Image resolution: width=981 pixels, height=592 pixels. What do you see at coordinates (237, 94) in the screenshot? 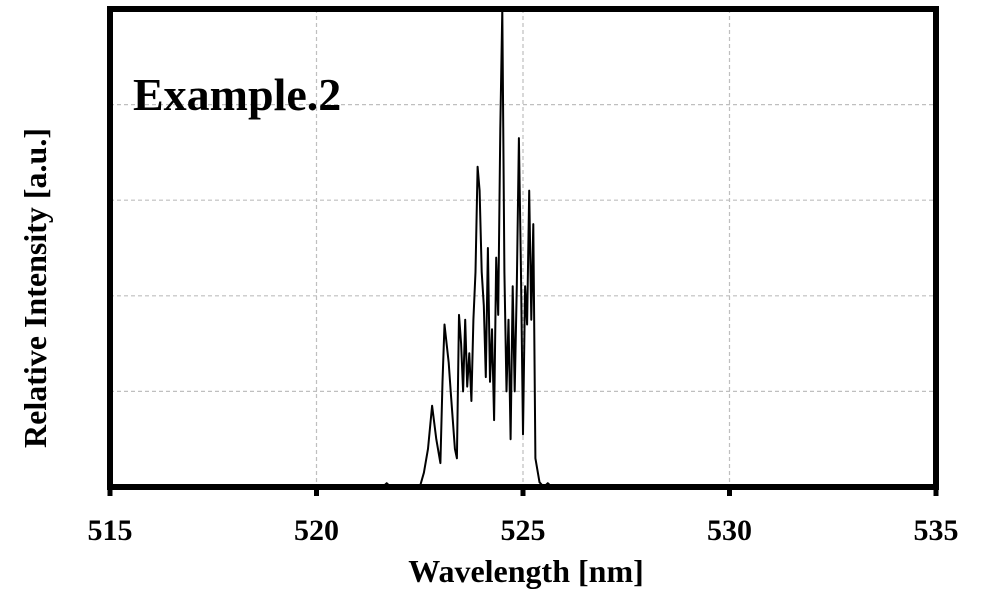
I see `annotation-label: Example.2` at bounding box center [237, 94].